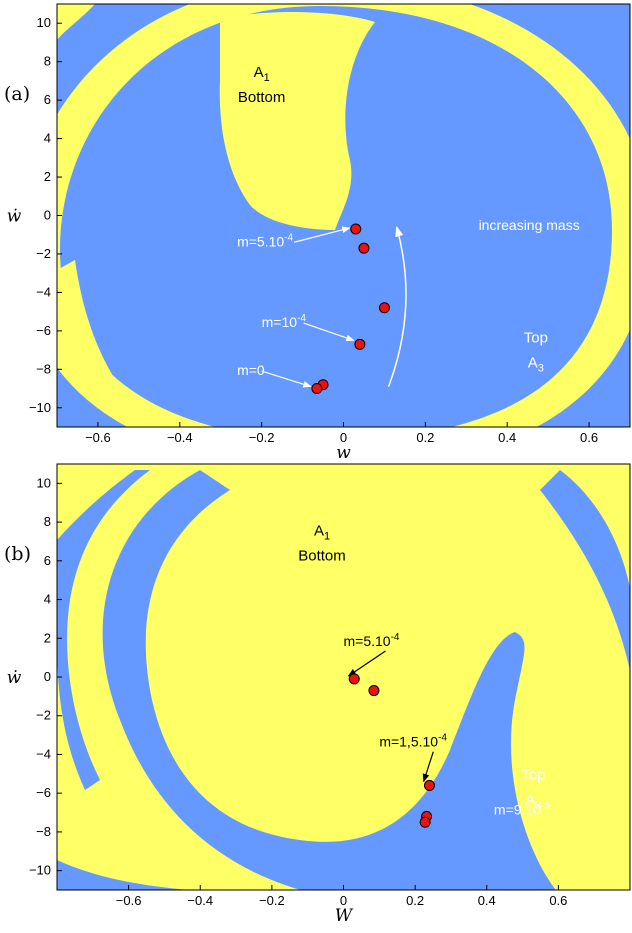  What do you see at coordinates (585, 570) in the screenshot?
I see `basin-top-outer-right-b` at bounding box center [585, 570].